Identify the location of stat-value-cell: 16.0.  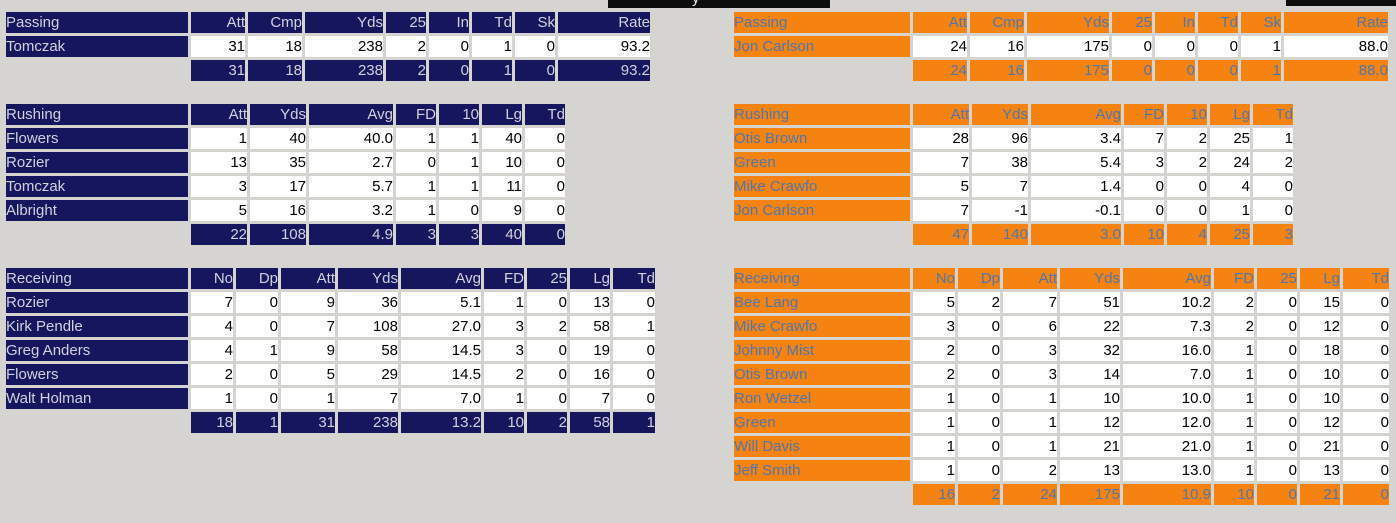
(1167, 350).